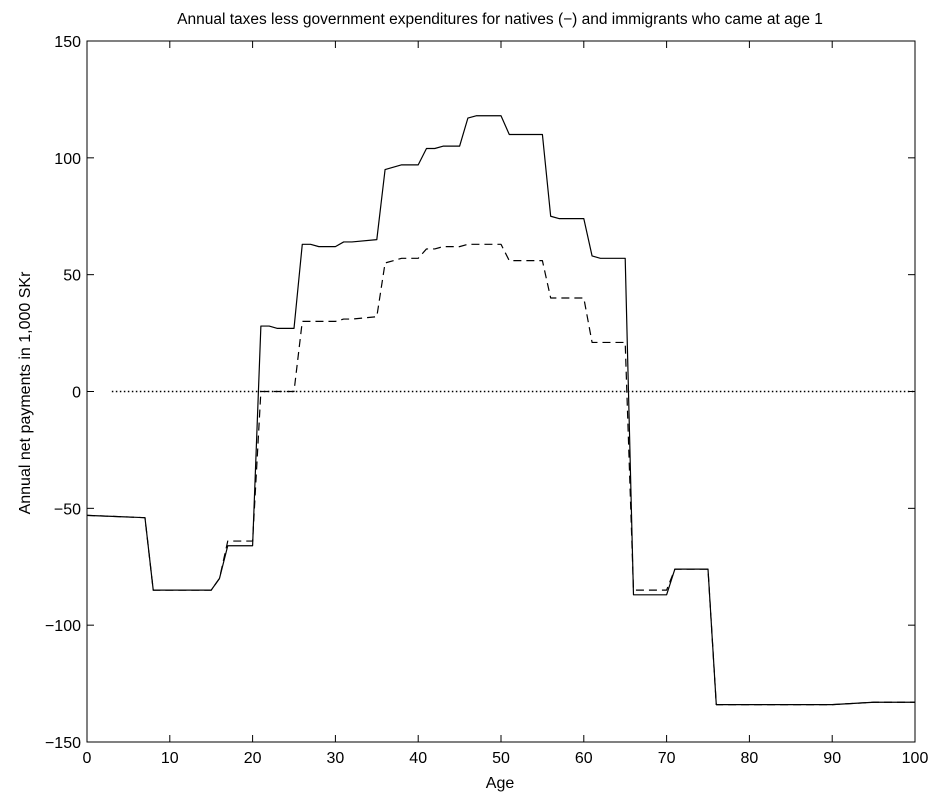 This screenshot has width=944, height=793. What do you see at coordinates (500, 783) in the screenshot?
I see `x-axis-label: Age` at bounding box center [500, 783].